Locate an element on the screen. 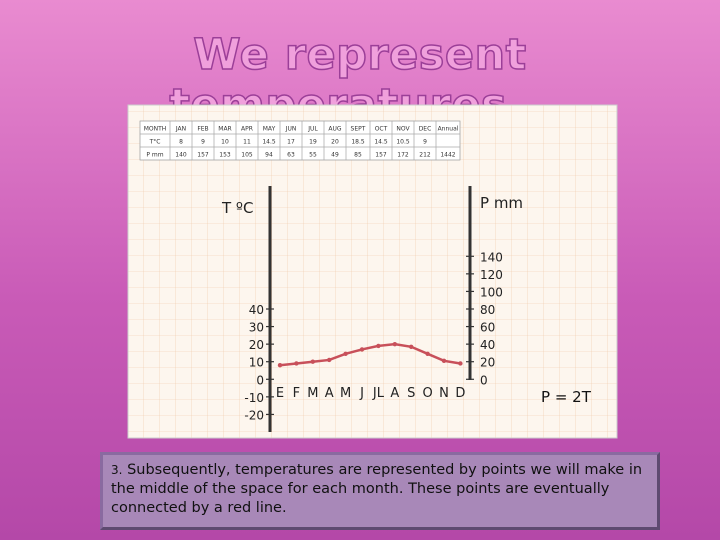 The width and height of the screenshot is (720, 540). x-tick-label: E is located at coordinates (280, 393).